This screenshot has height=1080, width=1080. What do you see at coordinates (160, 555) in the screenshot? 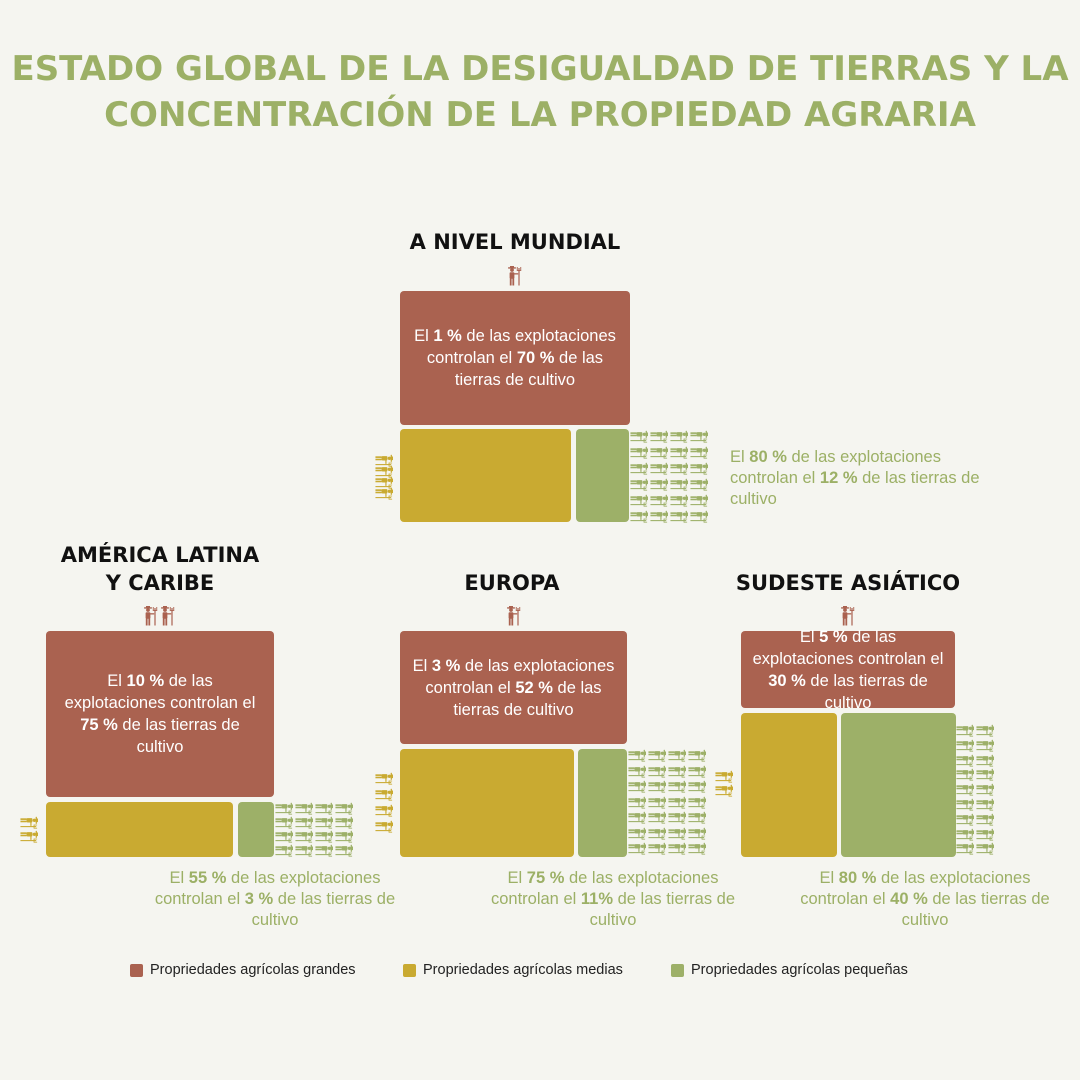
I see `region-title-latam-line1: AMÉRICA LATINA` at bounding box center [160, 555].